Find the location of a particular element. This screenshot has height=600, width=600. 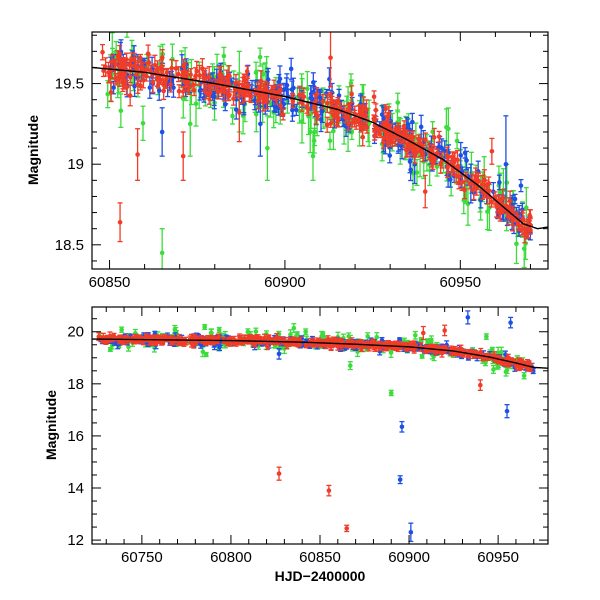

bottom-x-tick-label: 60900 is located at coordinates (409, 557).